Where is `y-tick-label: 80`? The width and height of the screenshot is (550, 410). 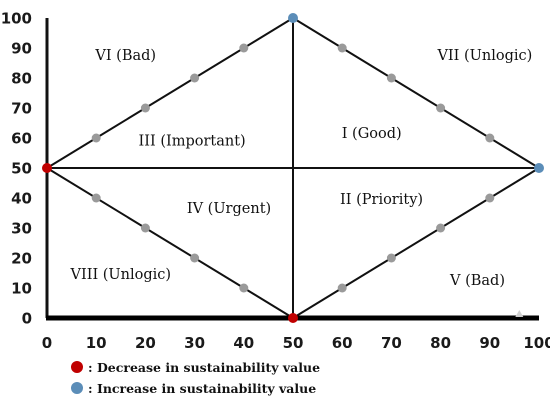
y-tick-label: 80 is located at coordinates (21, 79).